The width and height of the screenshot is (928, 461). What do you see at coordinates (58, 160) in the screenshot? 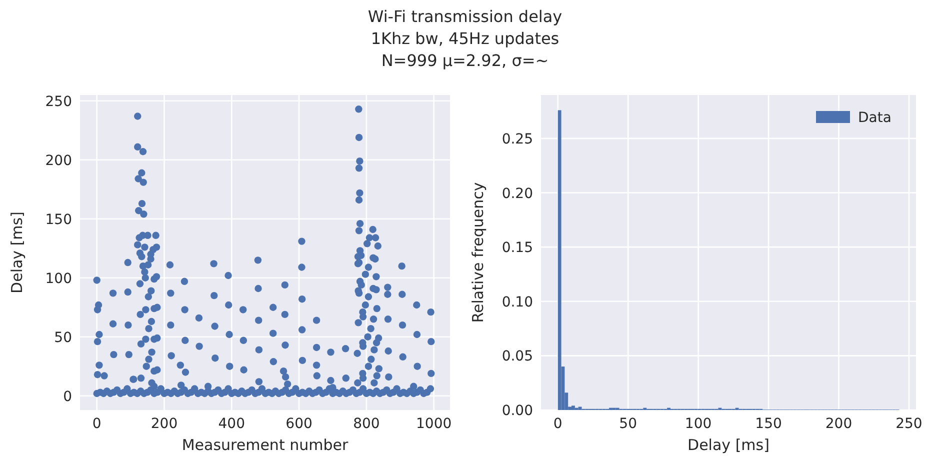
I see `y-tick-label: 200` at bounding box center [58, 160].